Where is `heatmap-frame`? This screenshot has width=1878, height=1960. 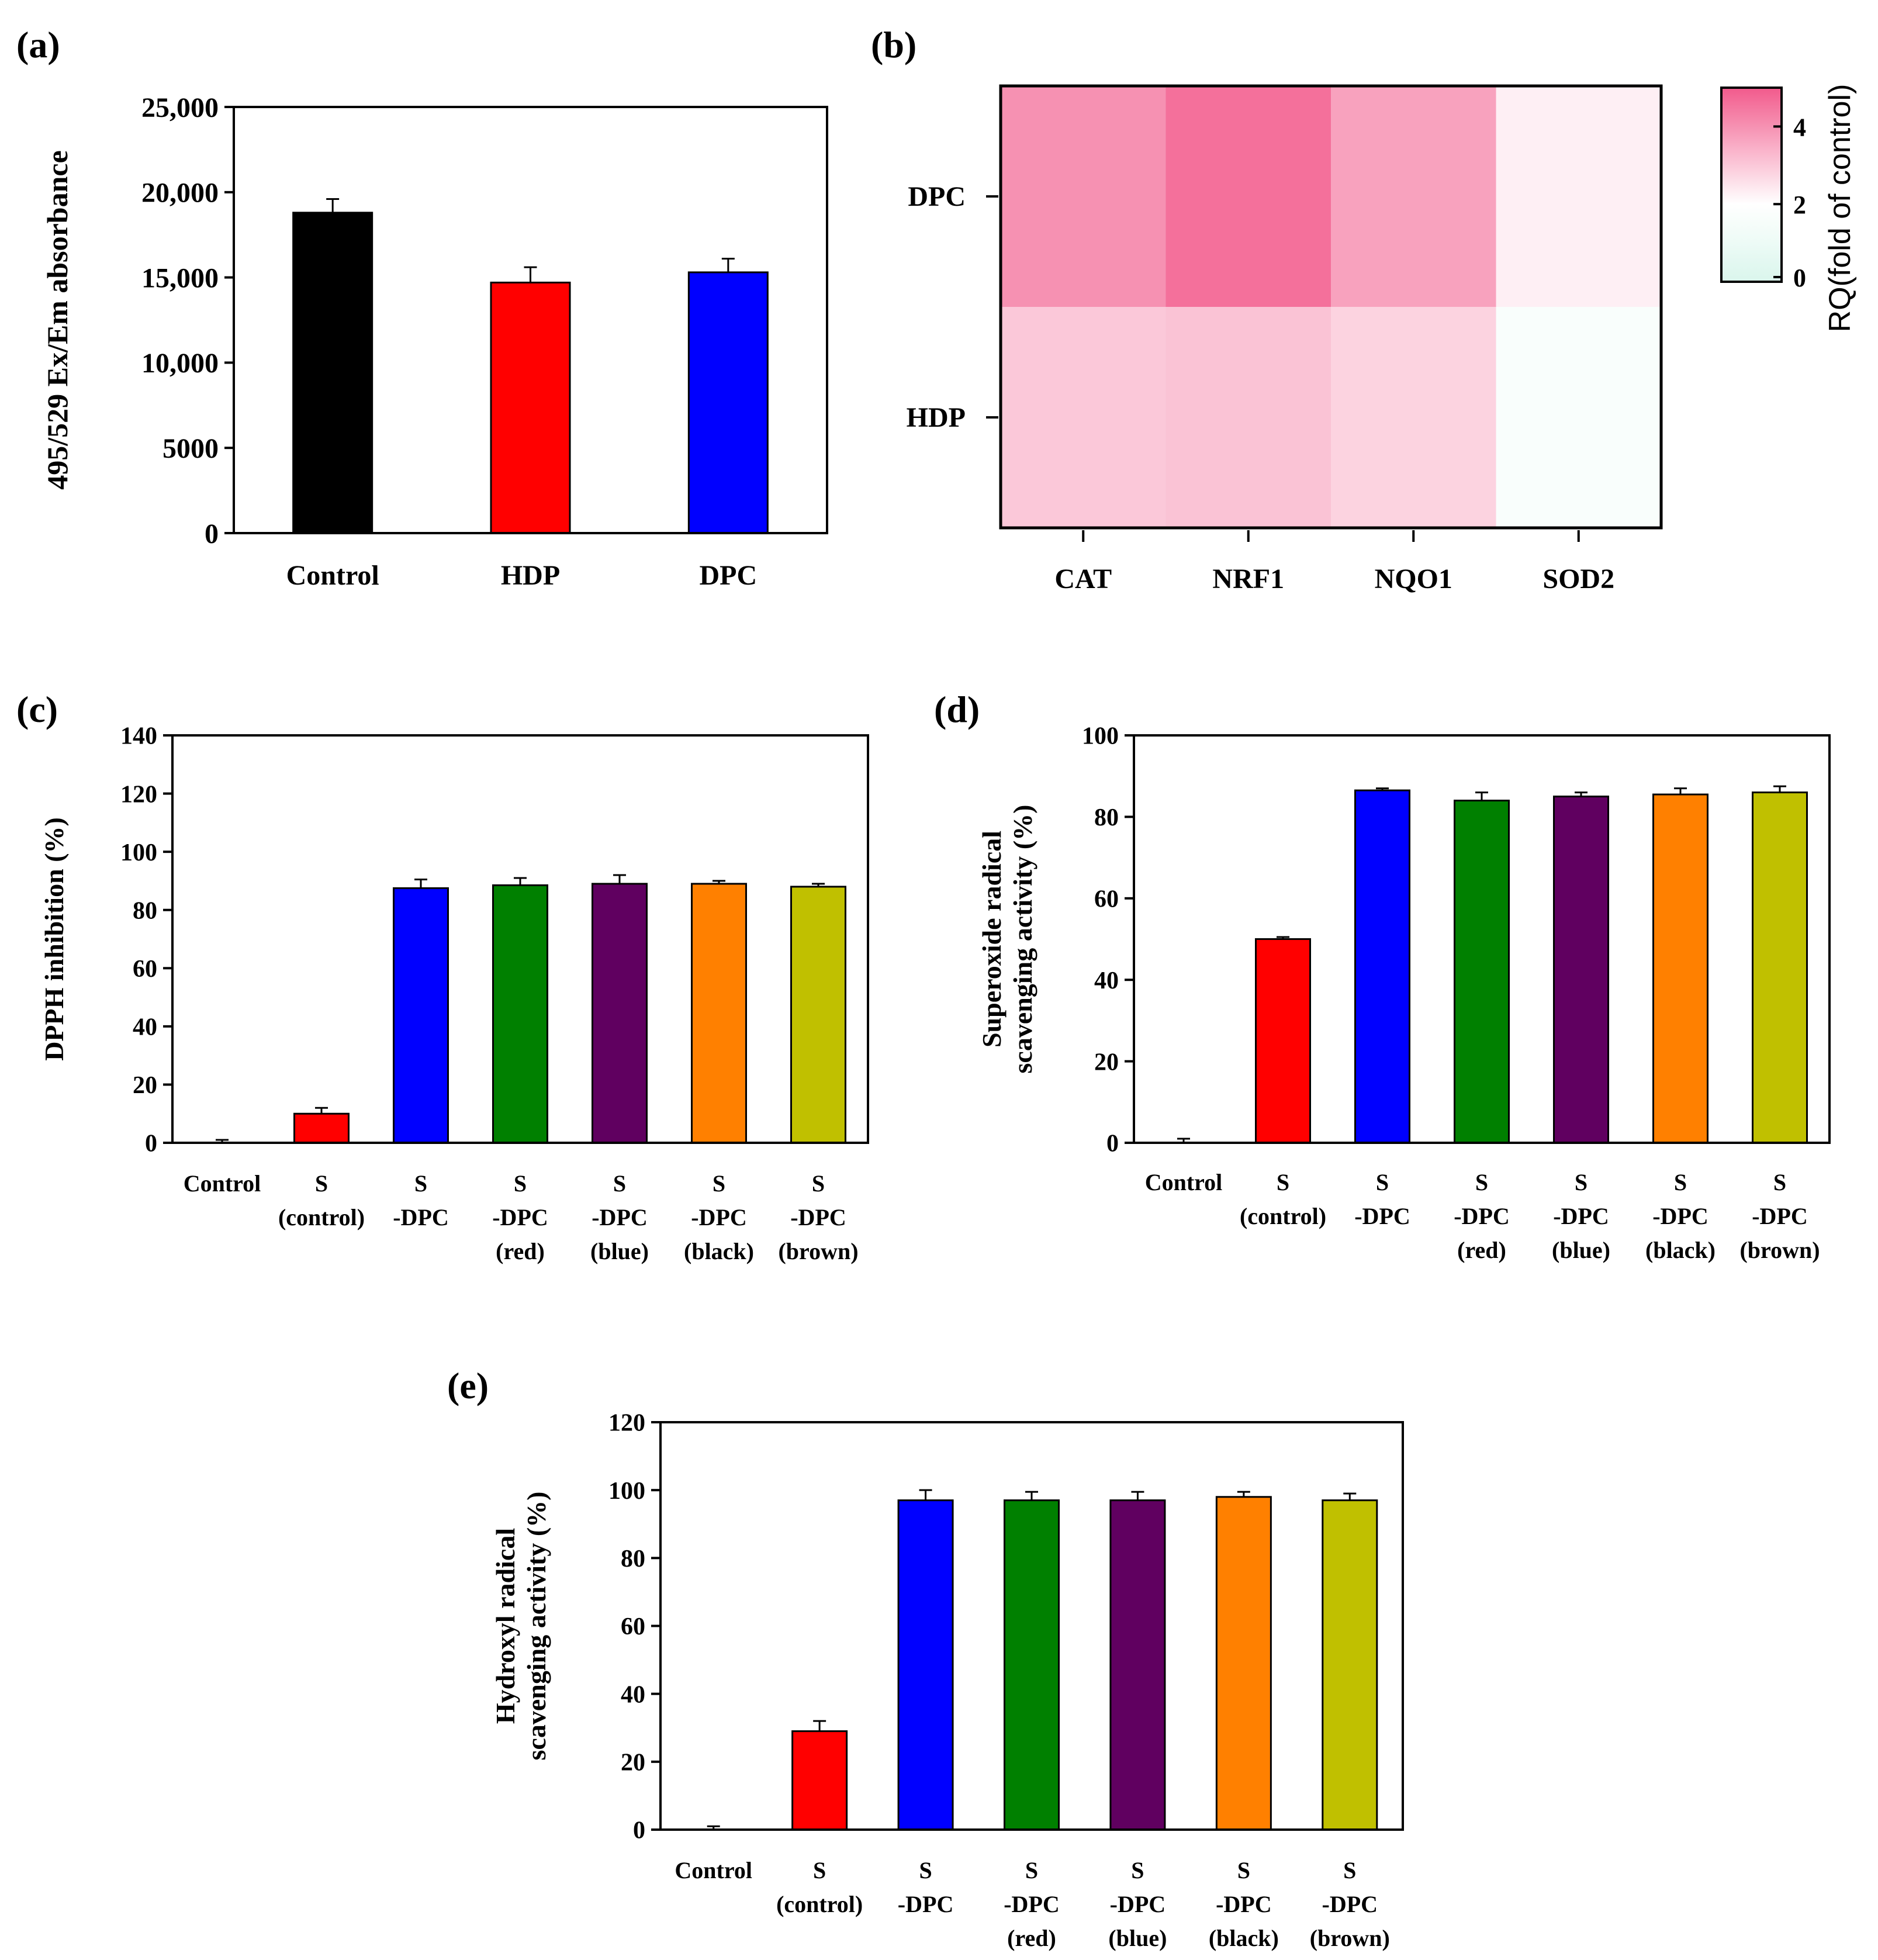 heatmap-frame is located at coordinates (1331, 307).